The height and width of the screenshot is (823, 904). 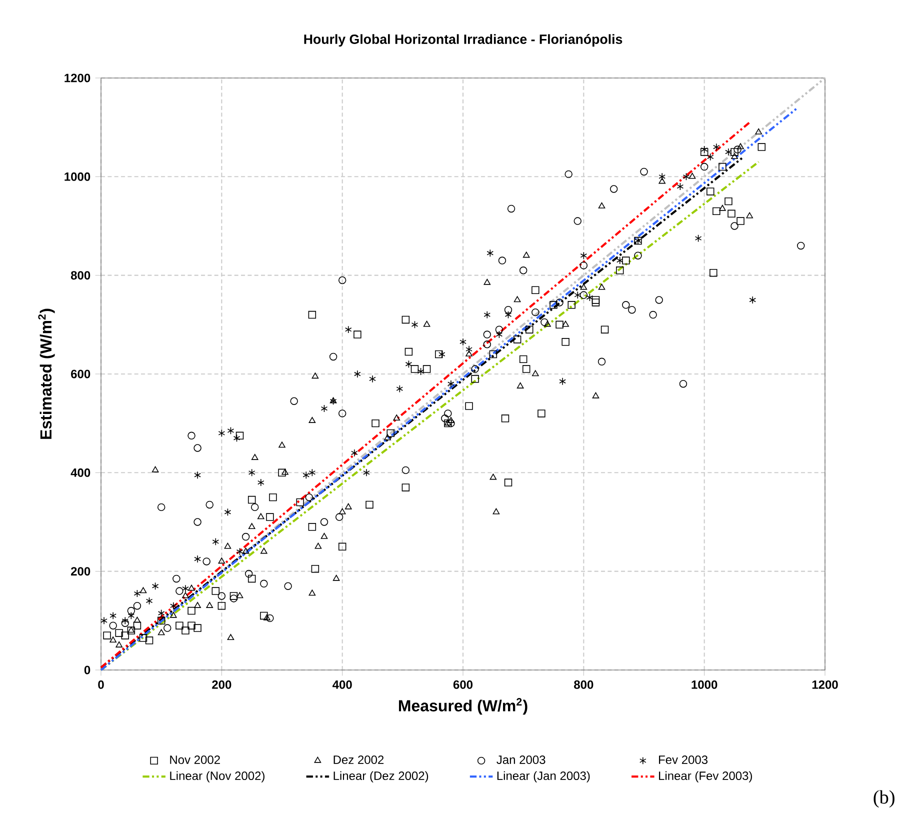 What do you see at coordinates (217, 776) in the screenshot?
I see `legend-label: Linear (Nov 2002)` at bounding box center [217, 776].